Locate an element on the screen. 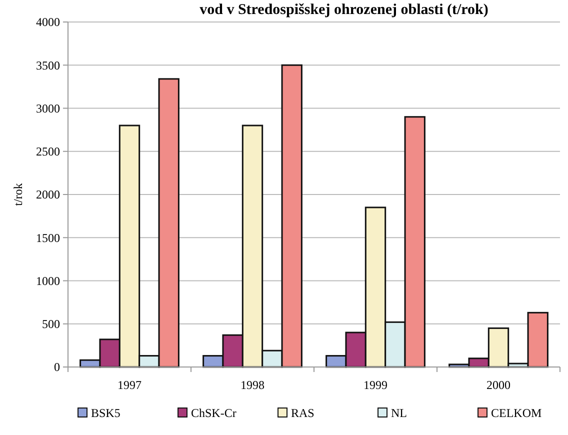 This screenshot has height=435, width=568. x-tick-label: 2000 is located at coordinates (498, 385).